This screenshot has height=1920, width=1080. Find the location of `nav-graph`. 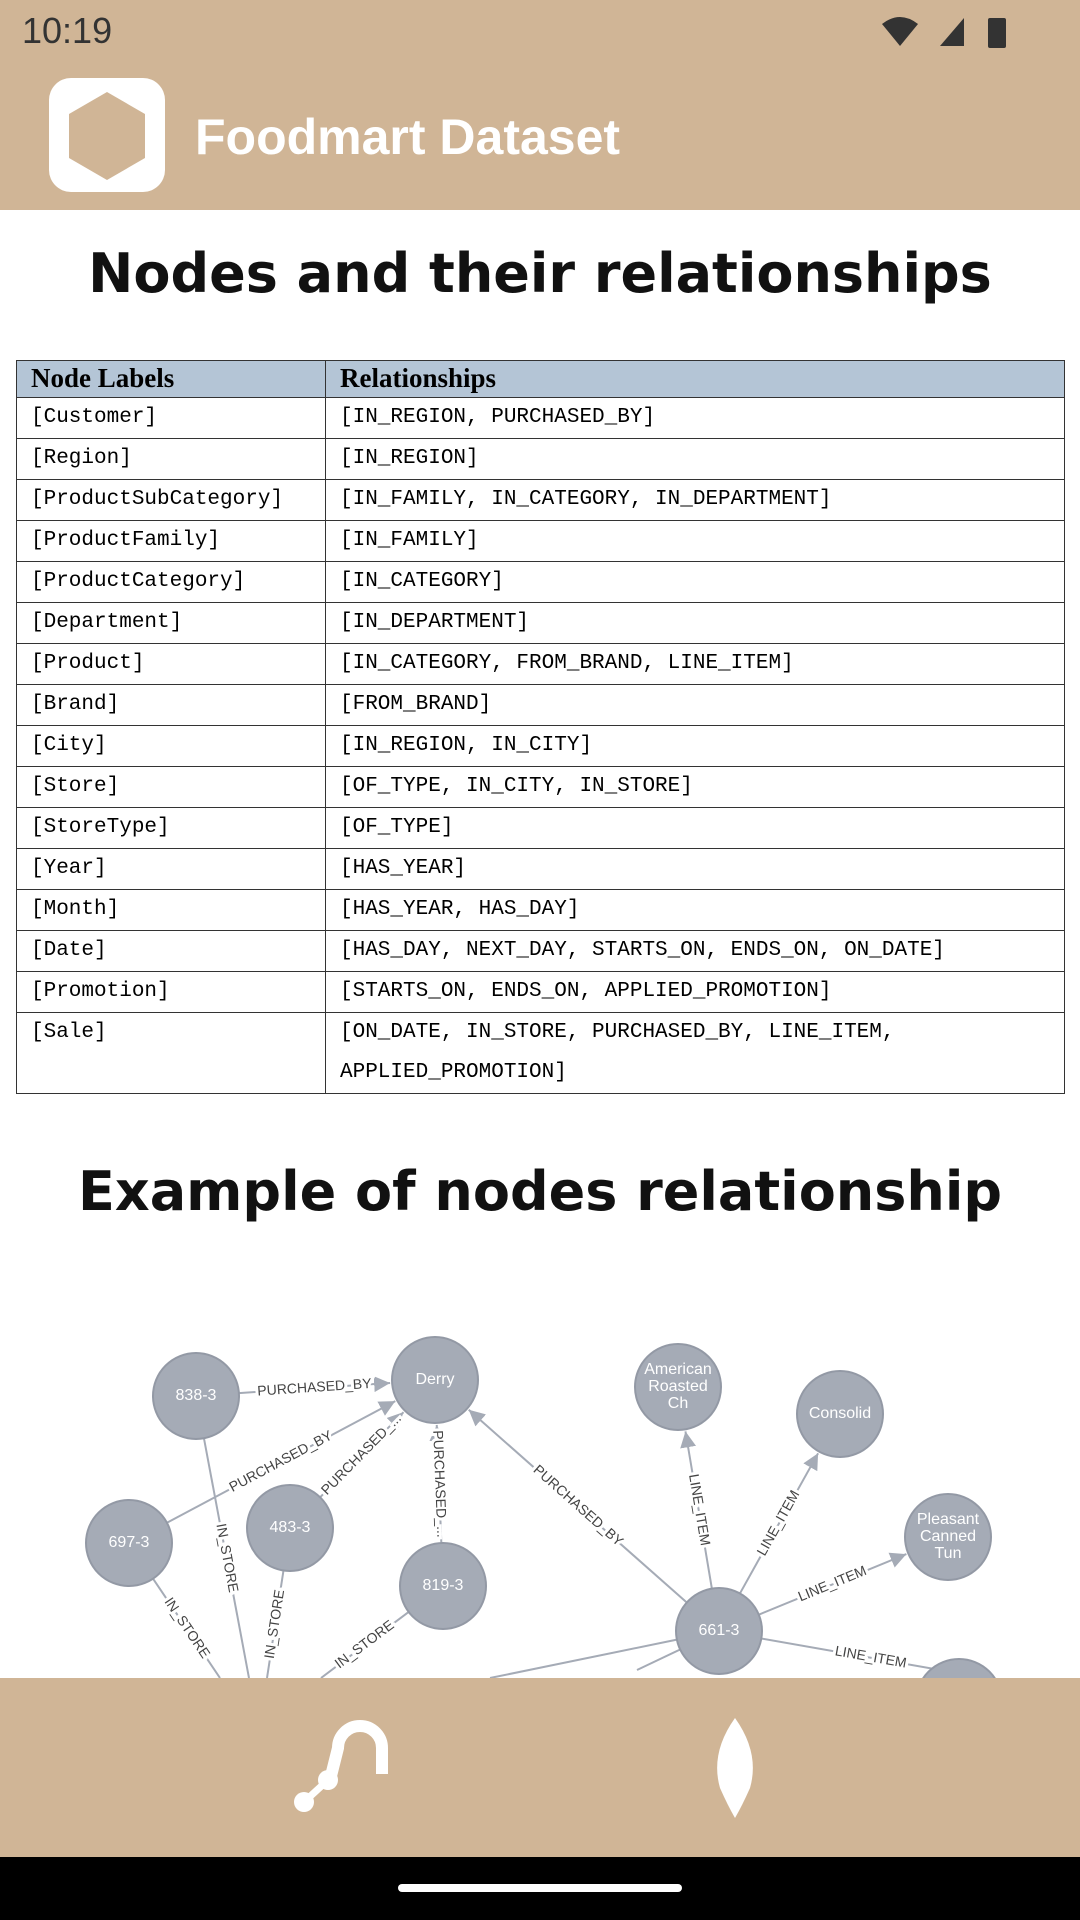

nav-graph is located at coordinates (340, 1768).